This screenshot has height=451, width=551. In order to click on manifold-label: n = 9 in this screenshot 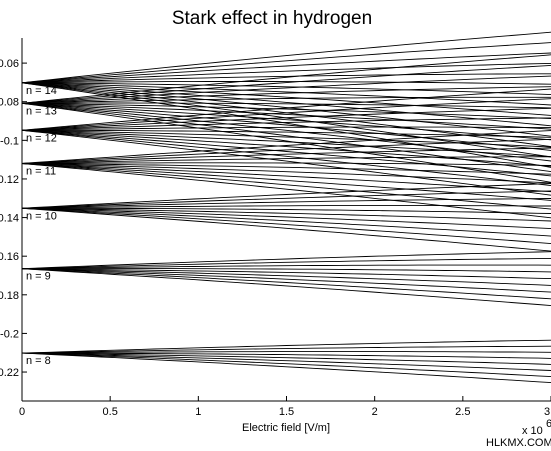, I will do `click(38, 277)`.